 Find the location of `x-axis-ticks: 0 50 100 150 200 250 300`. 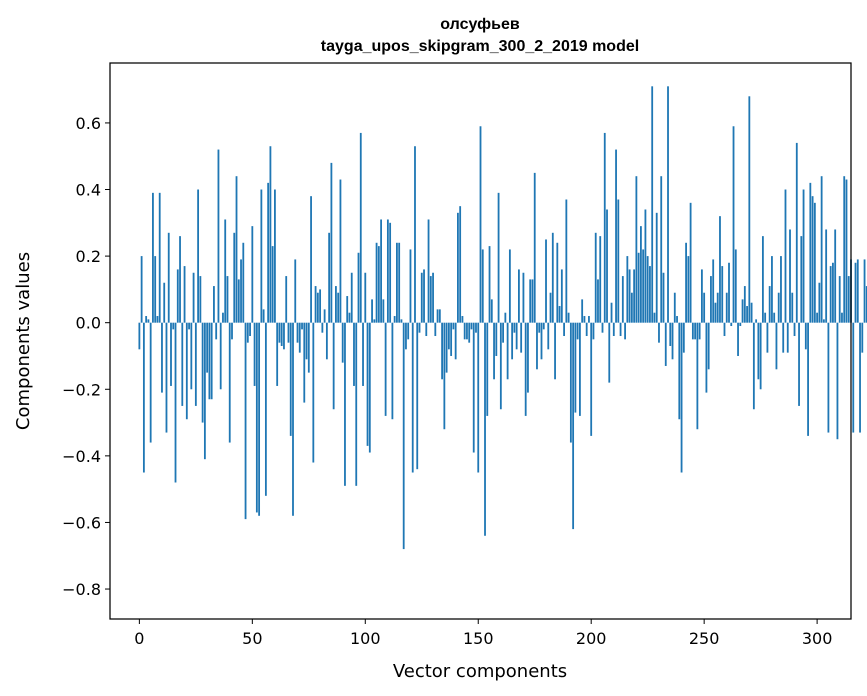

x-axis-ticks: 0 50 100 150 200 250 300 is located at coordinates (483, 633).